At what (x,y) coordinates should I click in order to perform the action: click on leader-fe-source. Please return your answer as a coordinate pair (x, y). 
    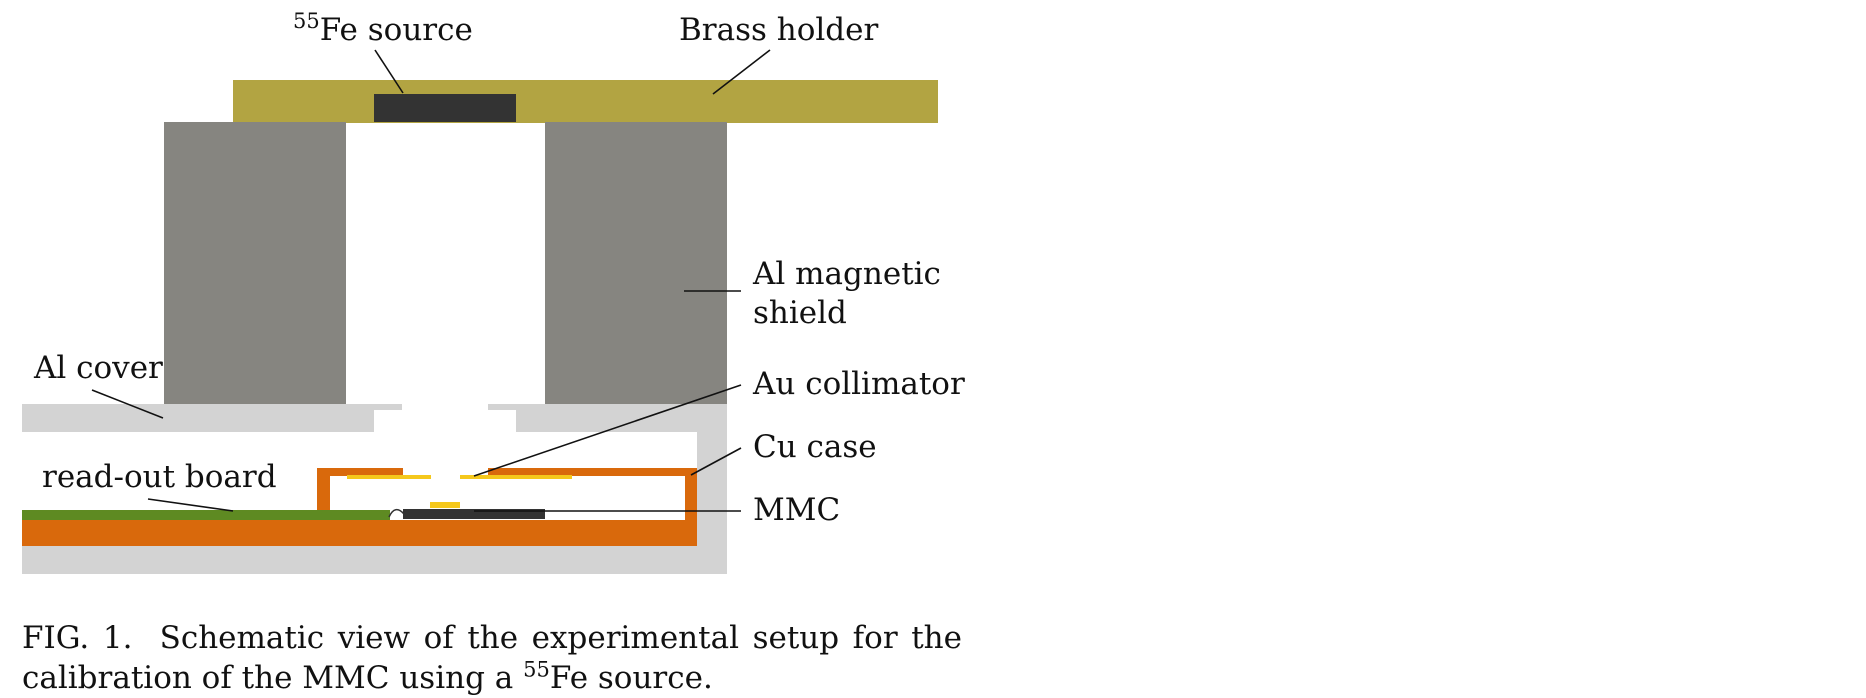
    Looking at the image, I should click on (389, 71).